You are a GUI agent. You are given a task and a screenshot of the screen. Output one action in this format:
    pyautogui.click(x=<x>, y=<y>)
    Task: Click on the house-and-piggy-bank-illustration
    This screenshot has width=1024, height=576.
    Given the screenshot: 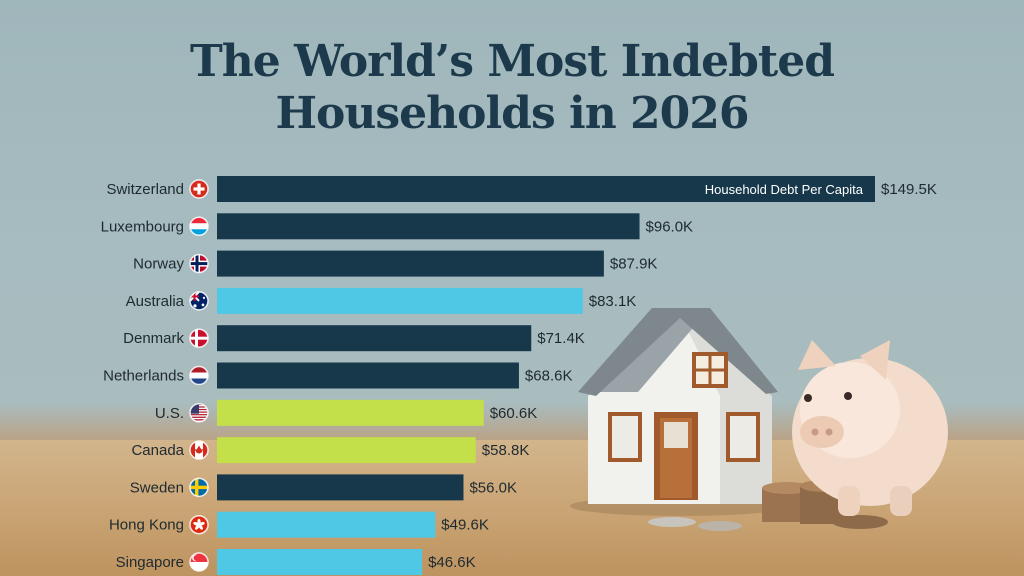 What is the action you would take?
    pyautogui.click(x=759, y=419)
    